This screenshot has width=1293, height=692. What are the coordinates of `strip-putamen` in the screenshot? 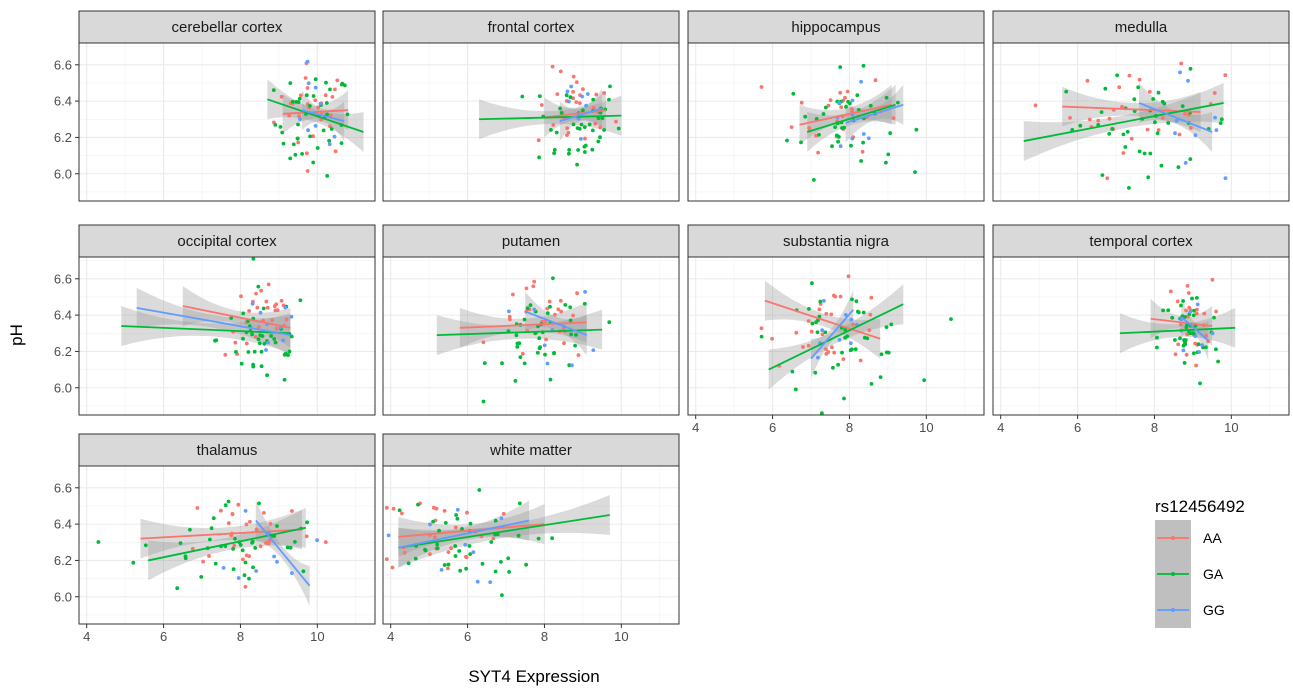 It's located at (531, 241).